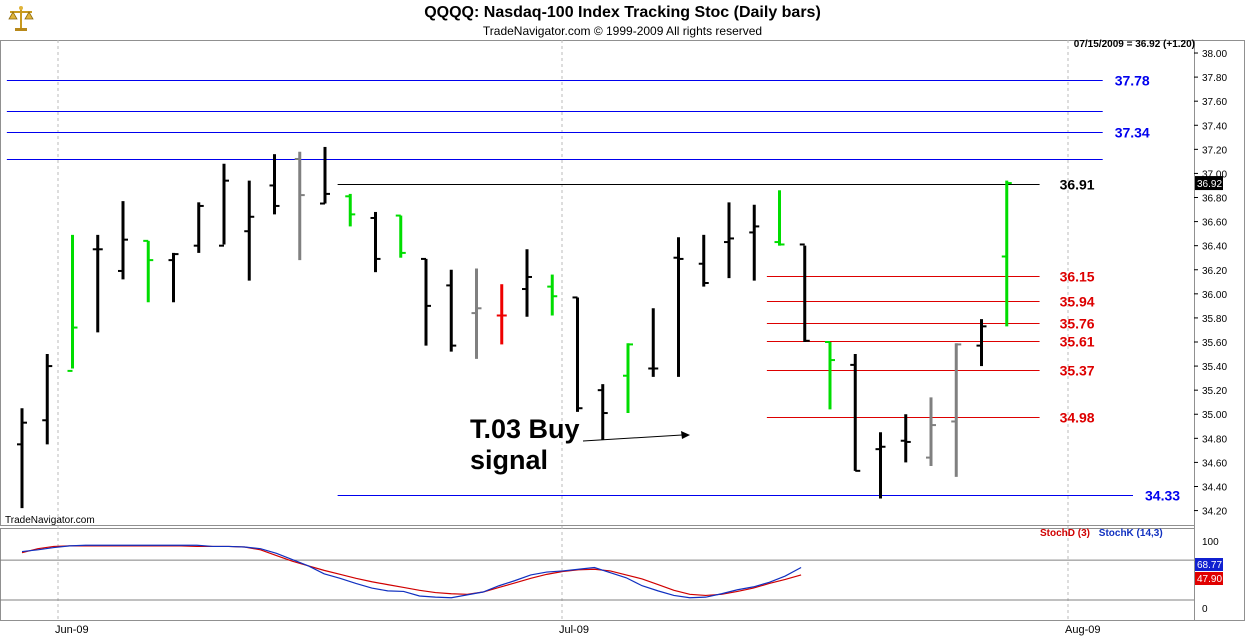  Describe the element at coordinates (1077, 418) in the screenshot. I see `level-label-right: 34.98` at that location.